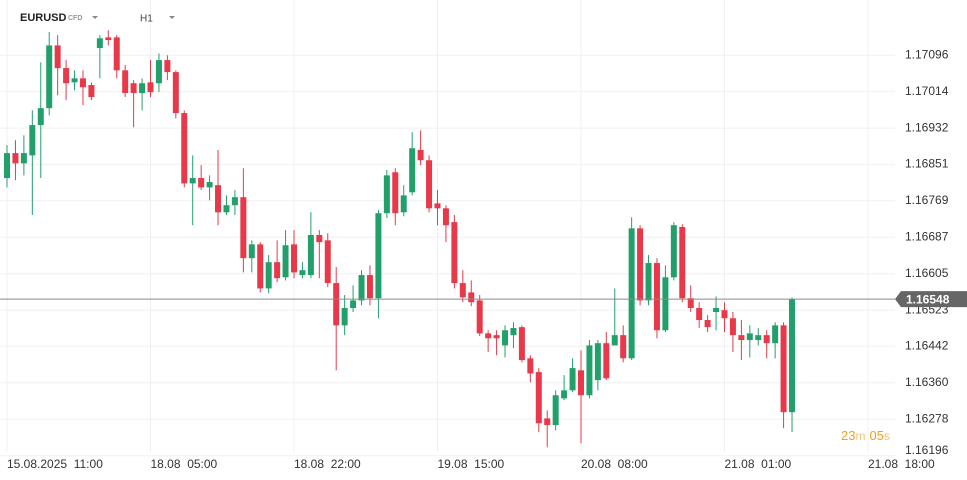 This screenshot has width=967, height=480. Describe the element at coordinates (43, 18) in the screenshot. I see `symbol: EURUSD` at that location.